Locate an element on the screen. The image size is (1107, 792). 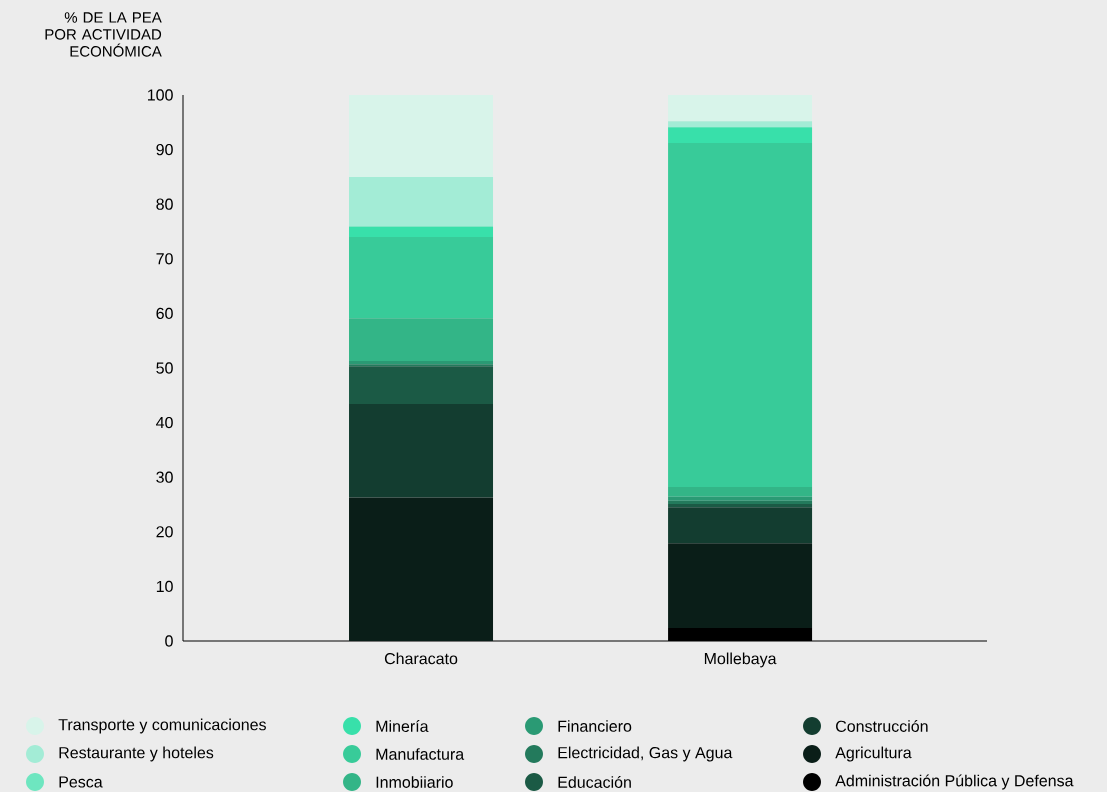
x-tick-label: Characato is located at coordinates (421, 658).